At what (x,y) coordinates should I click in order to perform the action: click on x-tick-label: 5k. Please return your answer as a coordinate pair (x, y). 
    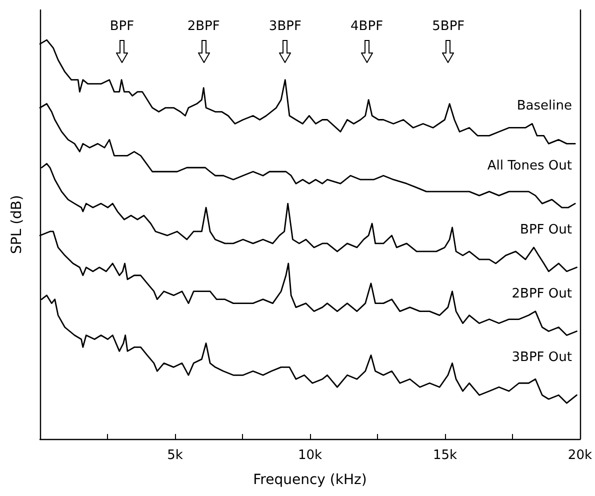
    Looking at the image, I should click on (175, 455).